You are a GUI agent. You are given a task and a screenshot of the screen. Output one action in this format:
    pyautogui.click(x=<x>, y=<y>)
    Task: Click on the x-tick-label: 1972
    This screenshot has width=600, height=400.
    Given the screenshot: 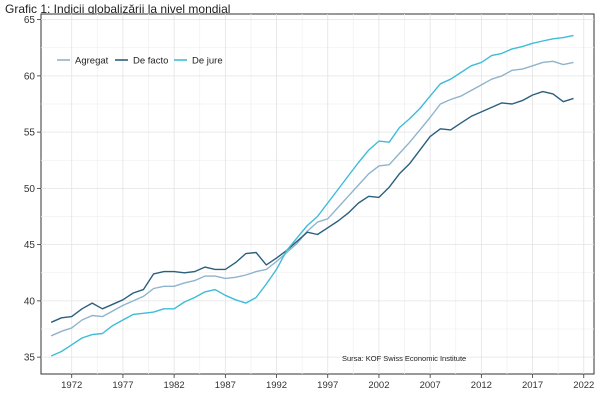 What is the action you would take?
    pyautogui.click(x=71, y=385)
    